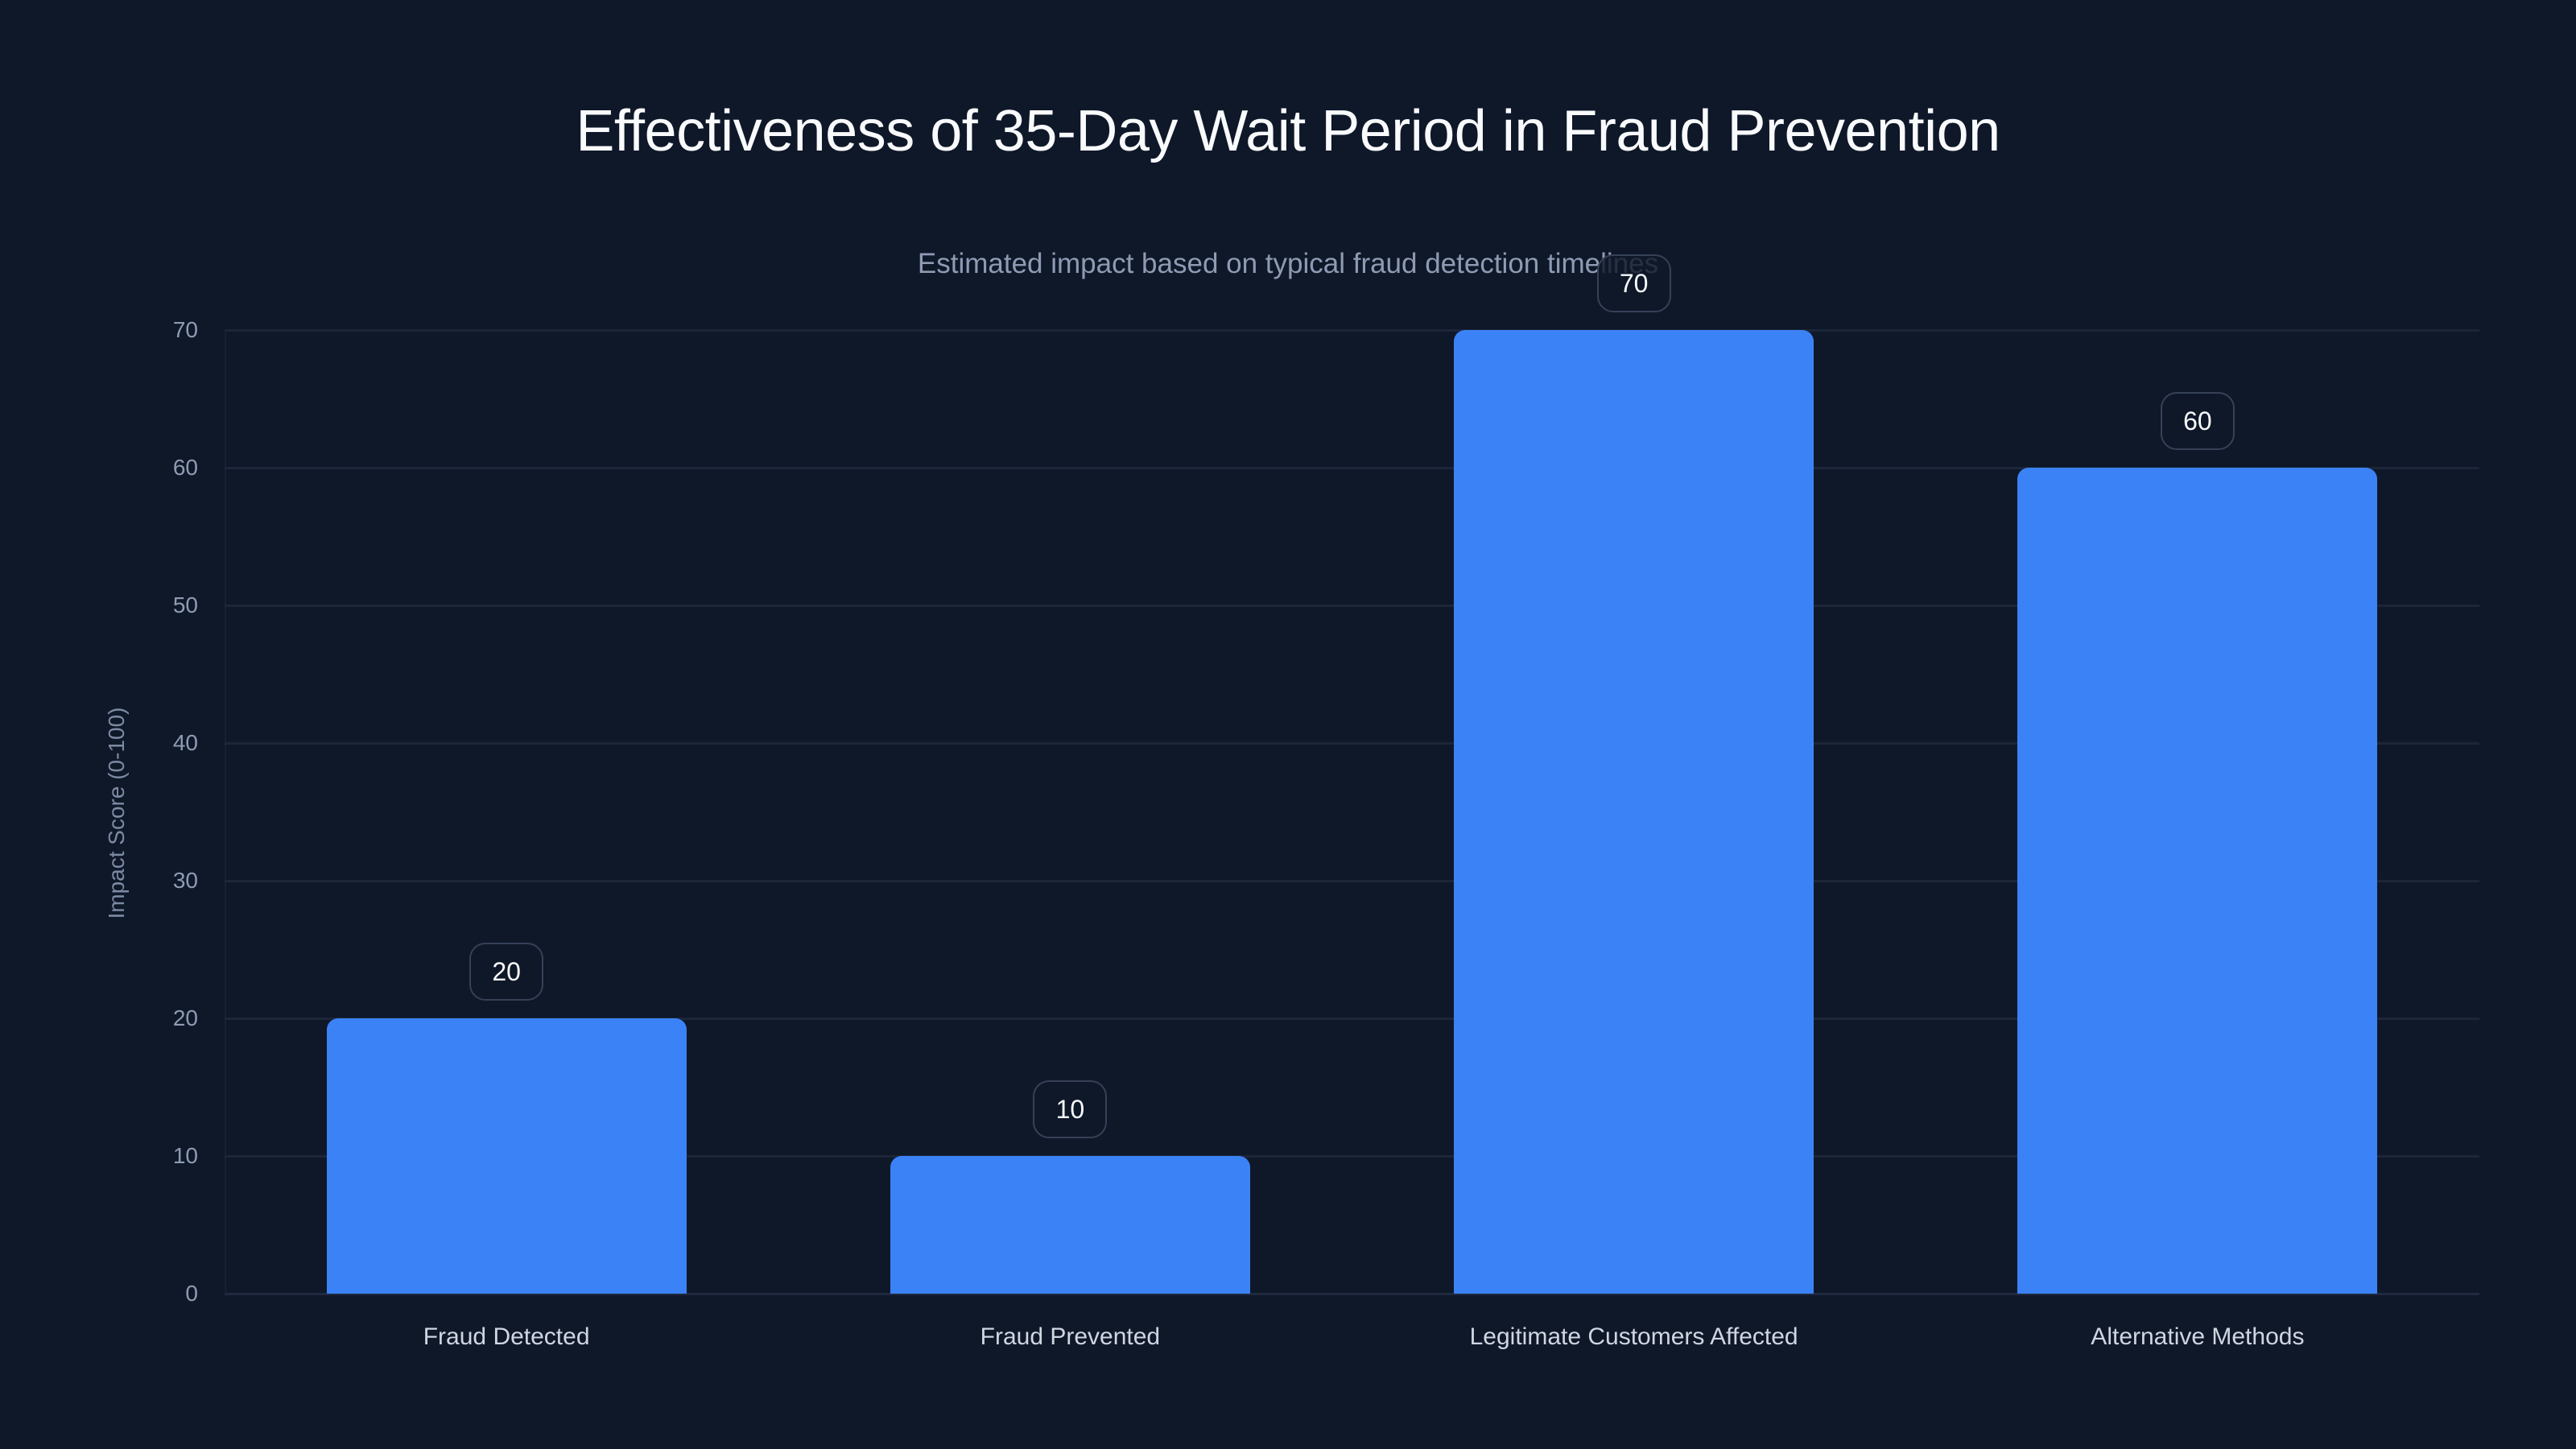  I want to click on y-tick-label: 20, so click(185, 1017).